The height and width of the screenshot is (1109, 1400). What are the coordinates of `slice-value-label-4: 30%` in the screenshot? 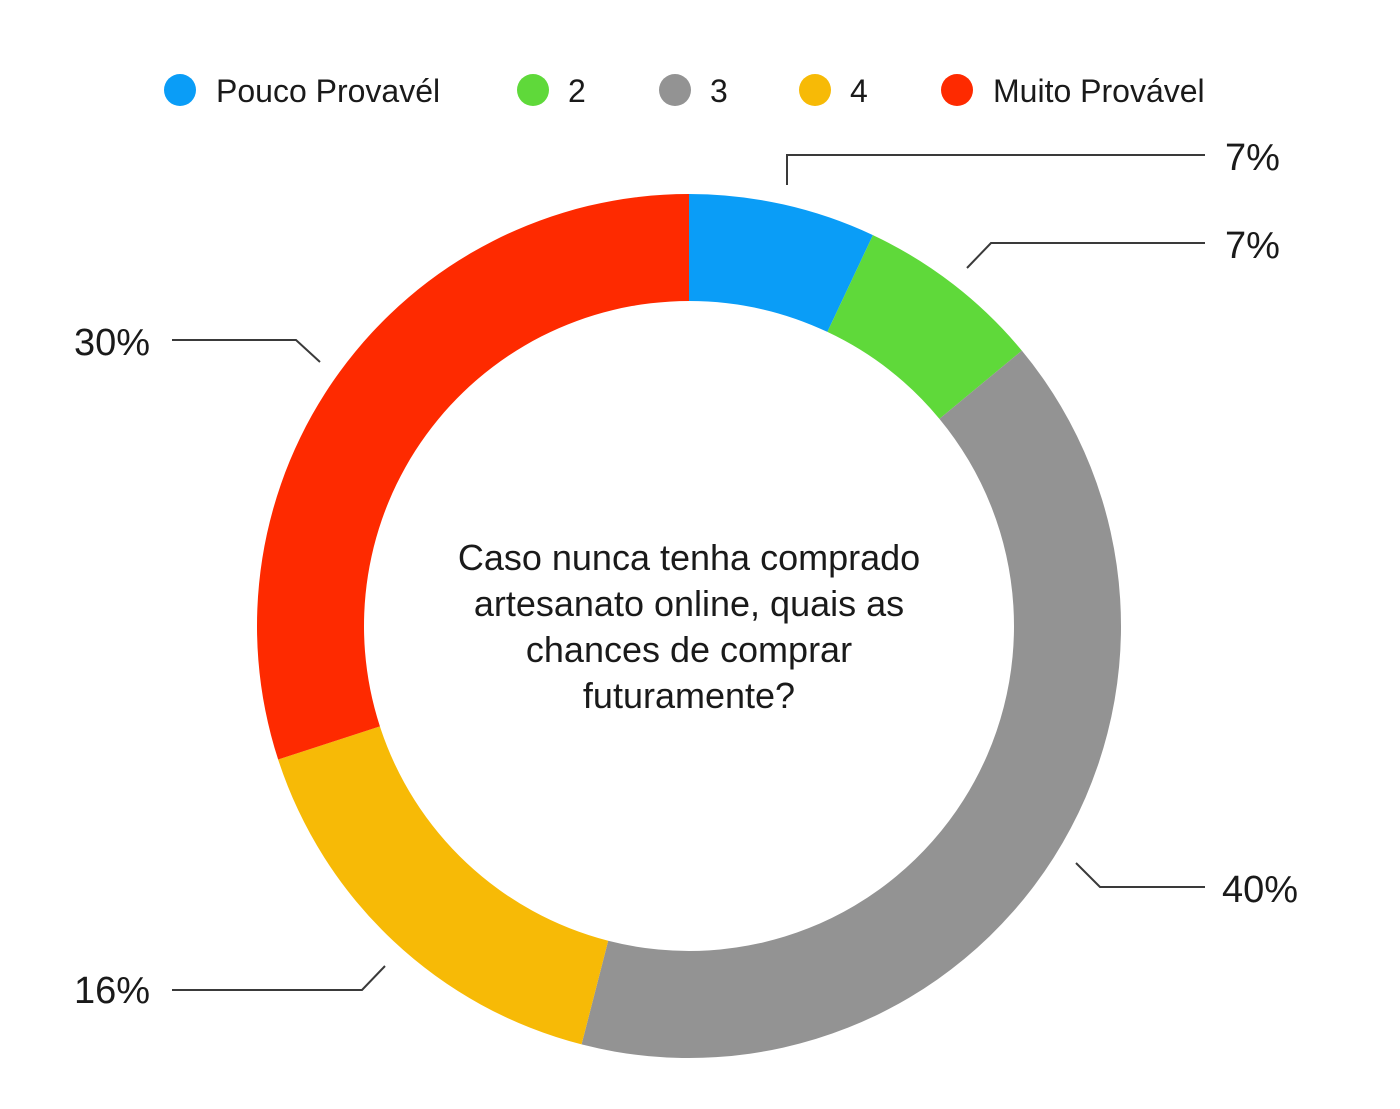 It's located at (112, 343).